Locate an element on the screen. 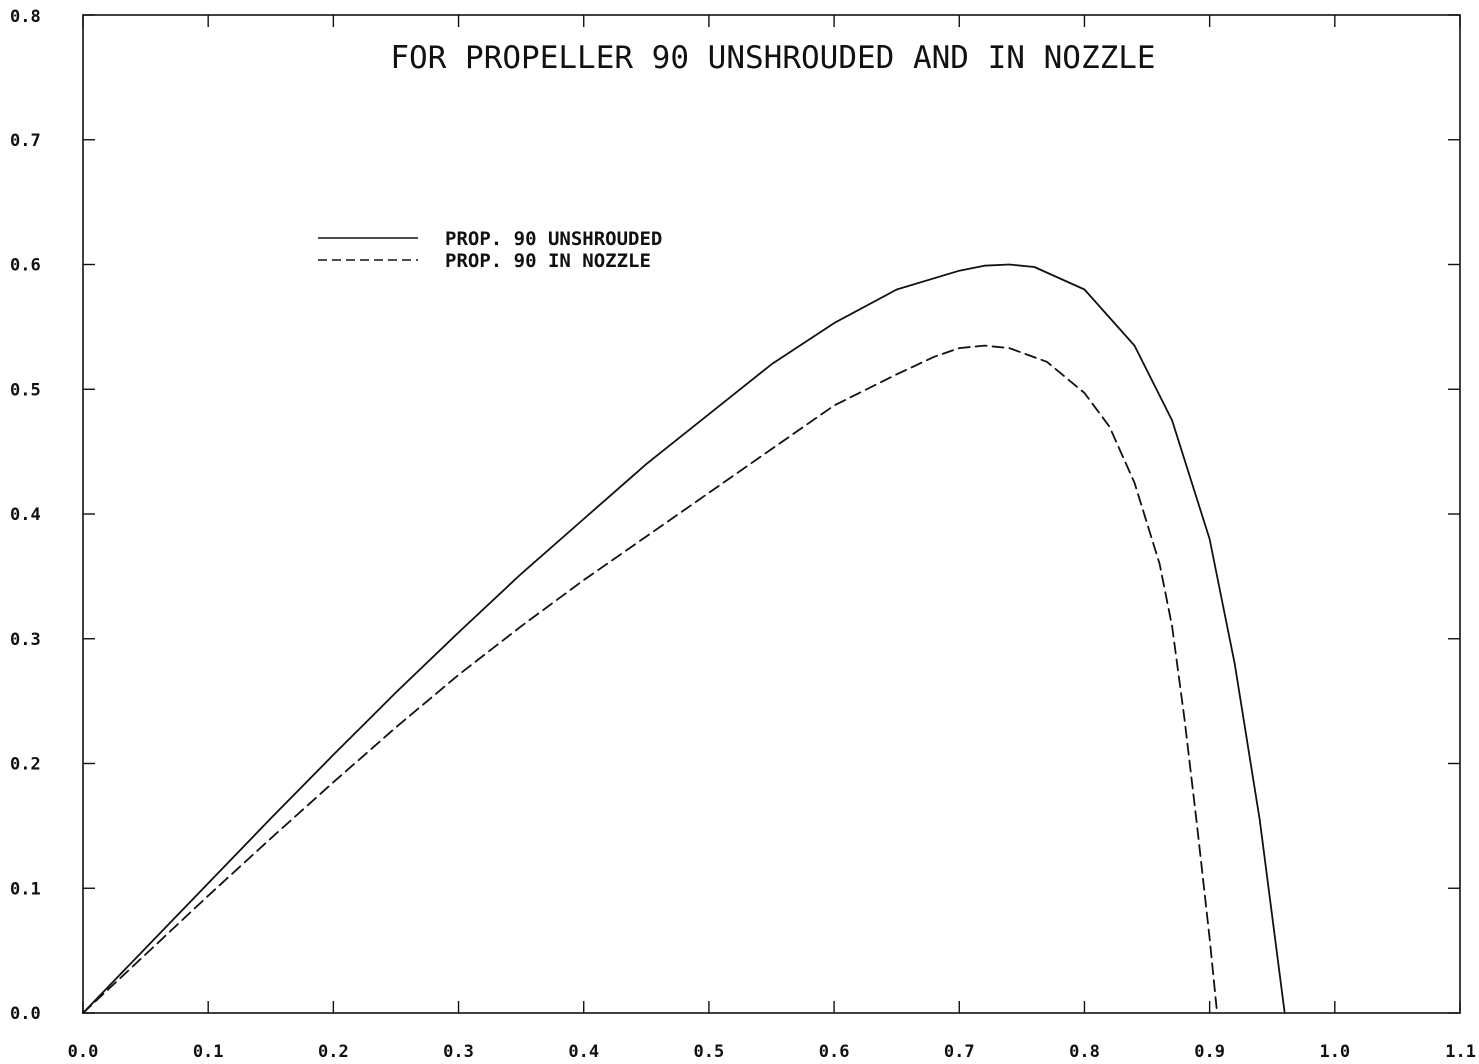 This screenshot has width=1479, height=1064. legend-label-unshrouded: PROP. 90 UNSHROUDED is located at coordinates (553, 239).